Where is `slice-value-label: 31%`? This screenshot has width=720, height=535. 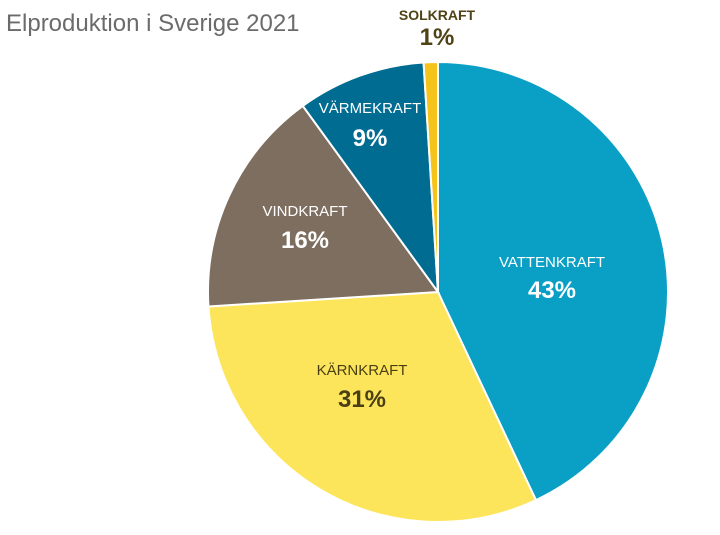 slice-value-label: 31% is located at coordinates (362, 399).